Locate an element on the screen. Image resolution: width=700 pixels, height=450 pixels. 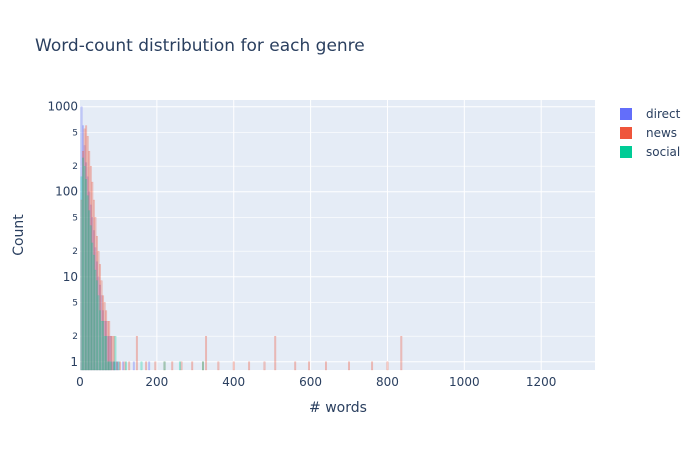
x-tick-label: 800 is located at coordinates (387, 382).